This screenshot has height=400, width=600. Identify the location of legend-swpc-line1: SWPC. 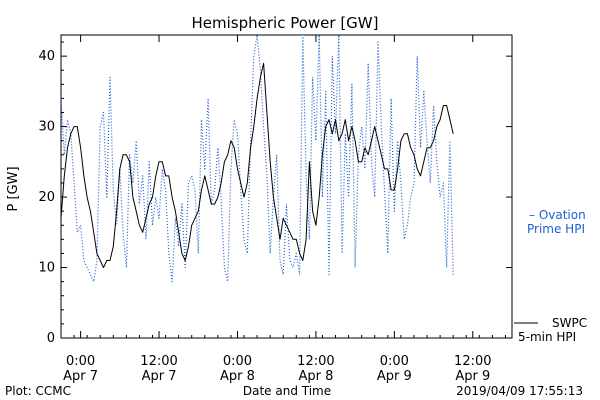
(569, 323).